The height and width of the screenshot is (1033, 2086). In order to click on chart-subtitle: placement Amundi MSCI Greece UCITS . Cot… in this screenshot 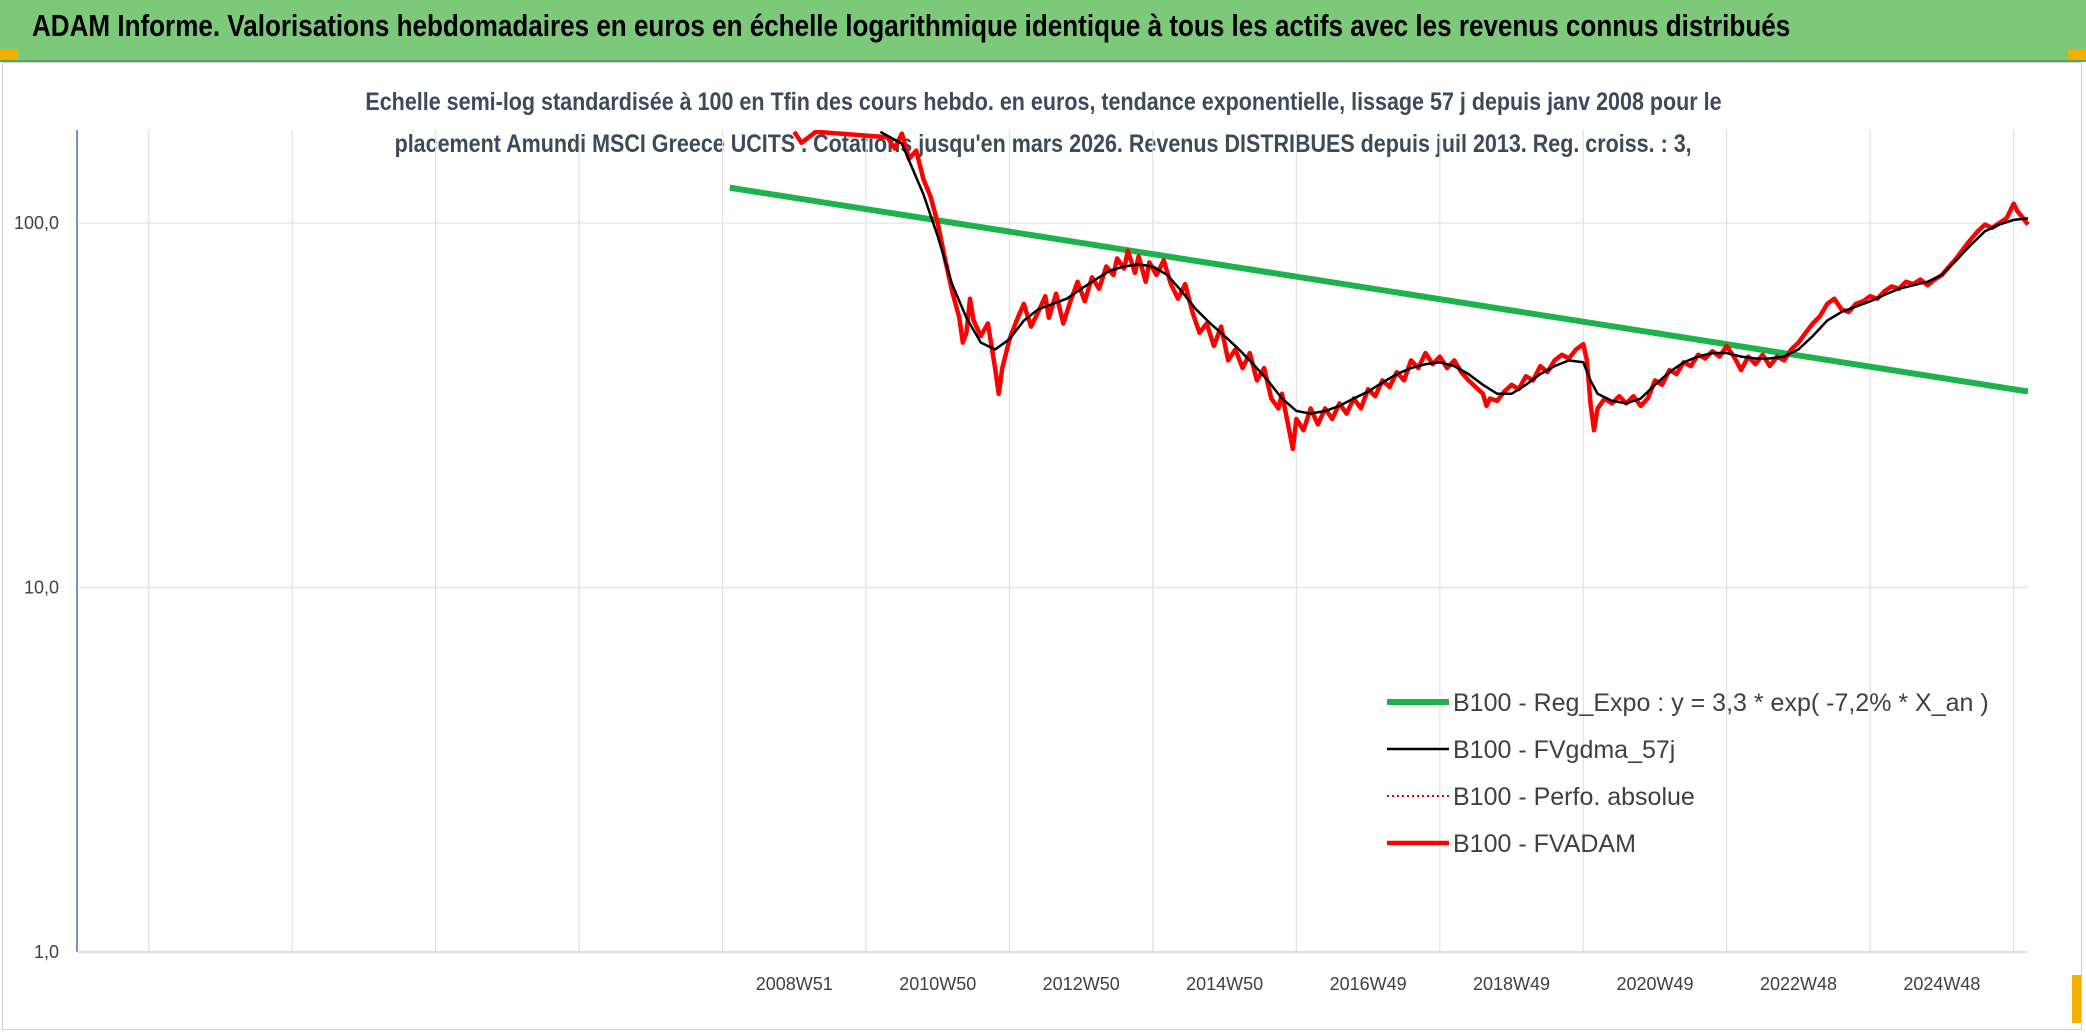, I will do `click(1043, 144)`.